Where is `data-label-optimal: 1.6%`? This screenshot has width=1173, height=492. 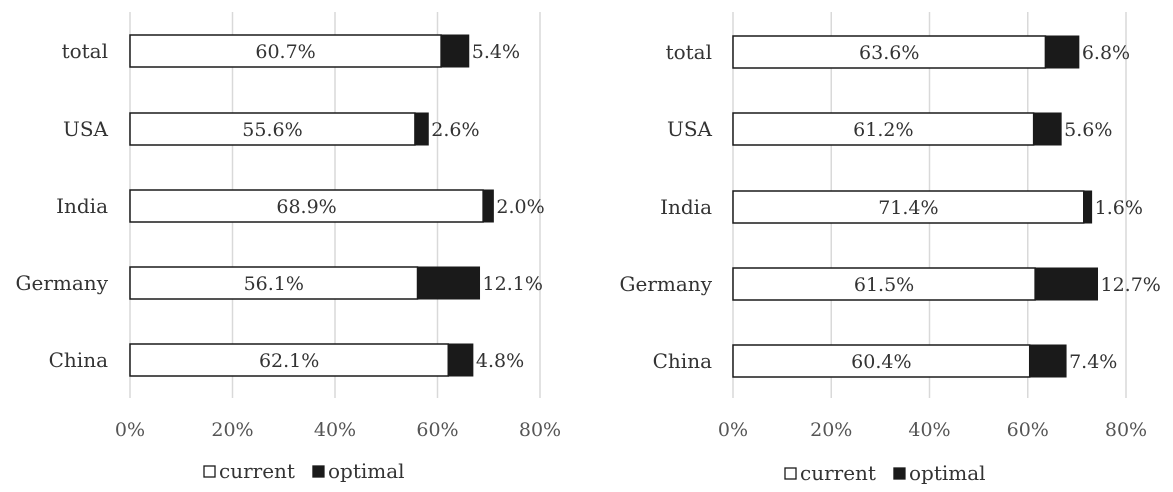
data-label-optimal: 1.6% is located at coordinates (1119, 208).